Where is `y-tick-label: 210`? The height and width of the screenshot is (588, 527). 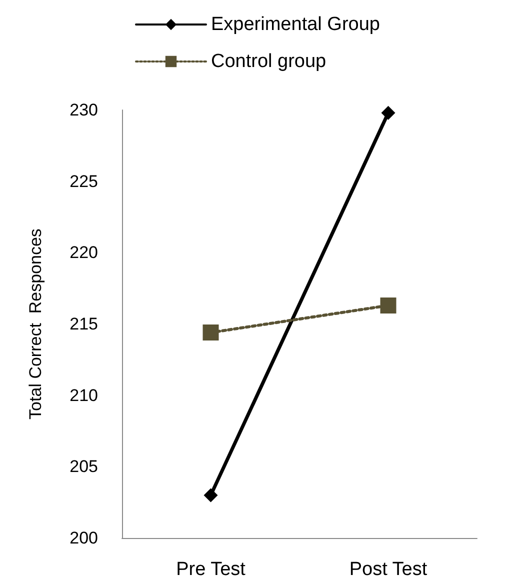 y-tick-label: 210 is located at coordinates (84, 395).